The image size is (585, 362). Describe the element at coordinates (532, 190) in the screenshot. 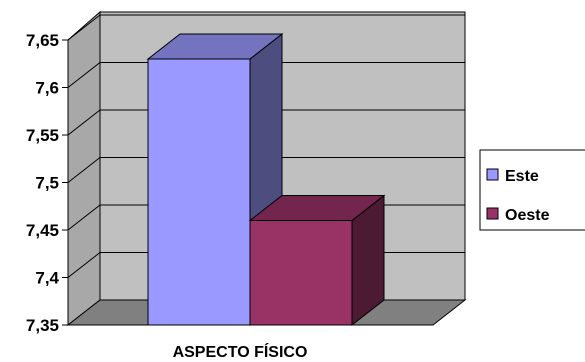

I see `legend: Este Oeste` at that location.